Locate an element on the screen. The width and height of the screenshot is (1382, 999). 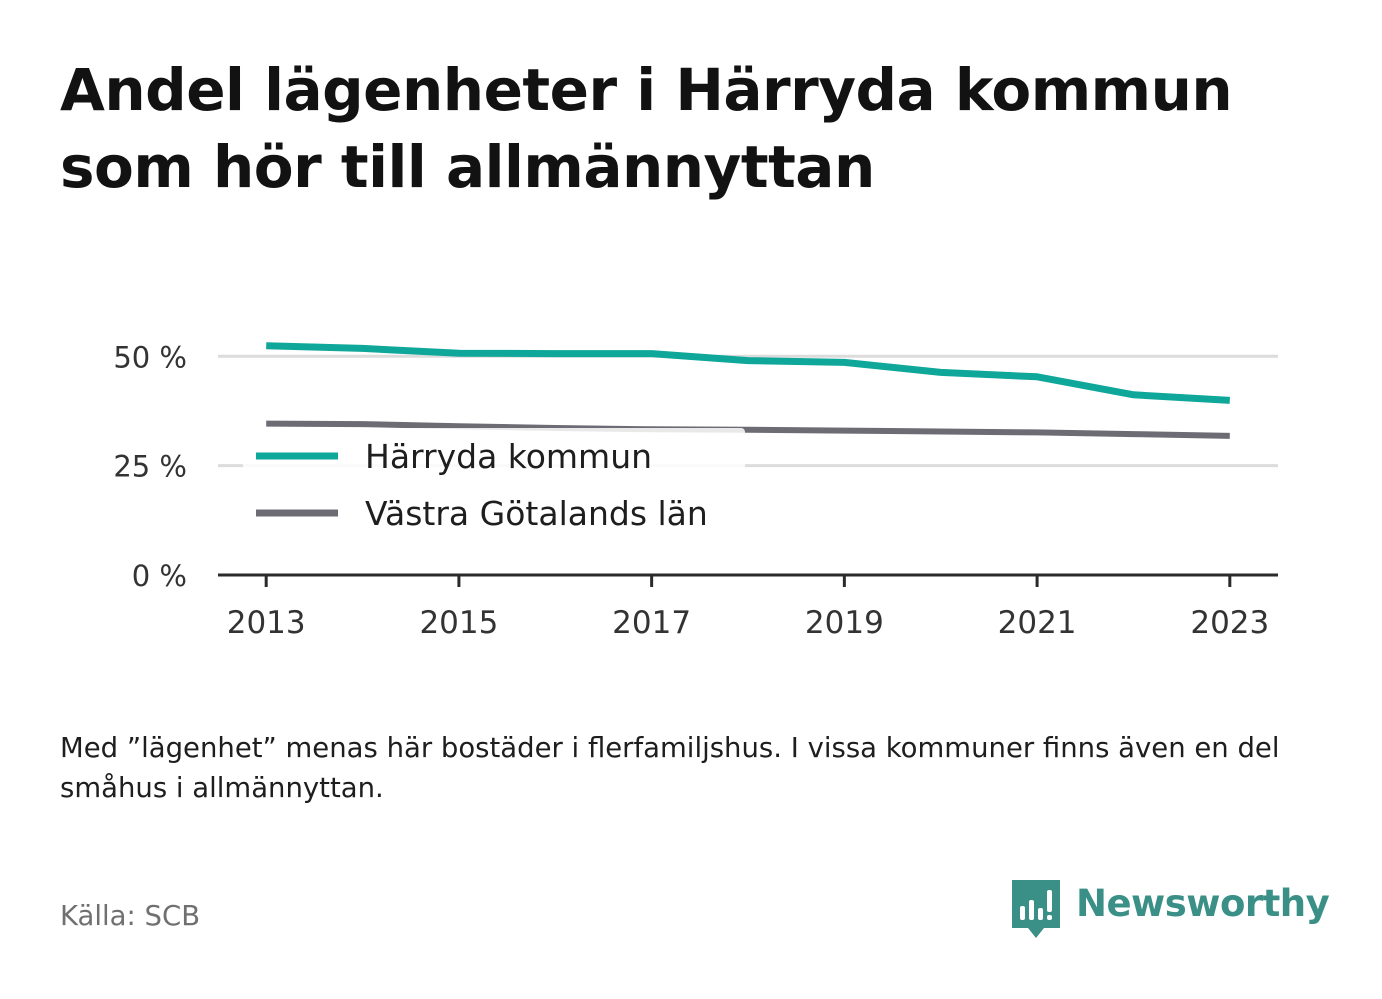
x-tick-label: 2023 is located at coordinates (1229, 623).